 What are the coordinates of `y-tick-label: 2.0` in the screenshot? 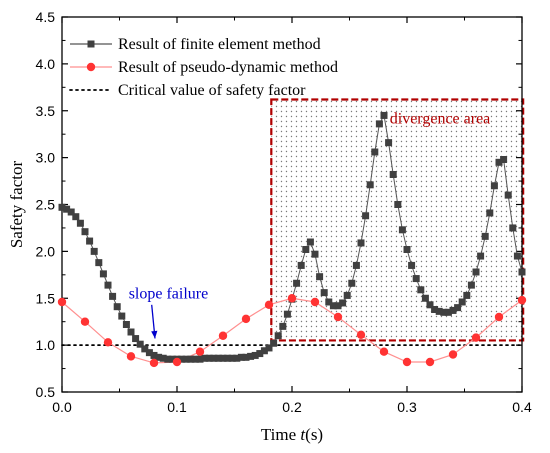 It's located at (46, 251).